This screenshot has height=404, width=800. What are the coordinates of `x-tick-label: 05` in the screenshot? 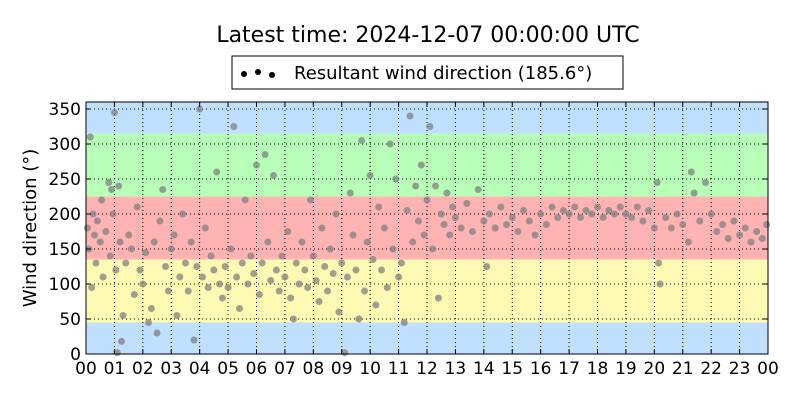 It's located at (228, 369).